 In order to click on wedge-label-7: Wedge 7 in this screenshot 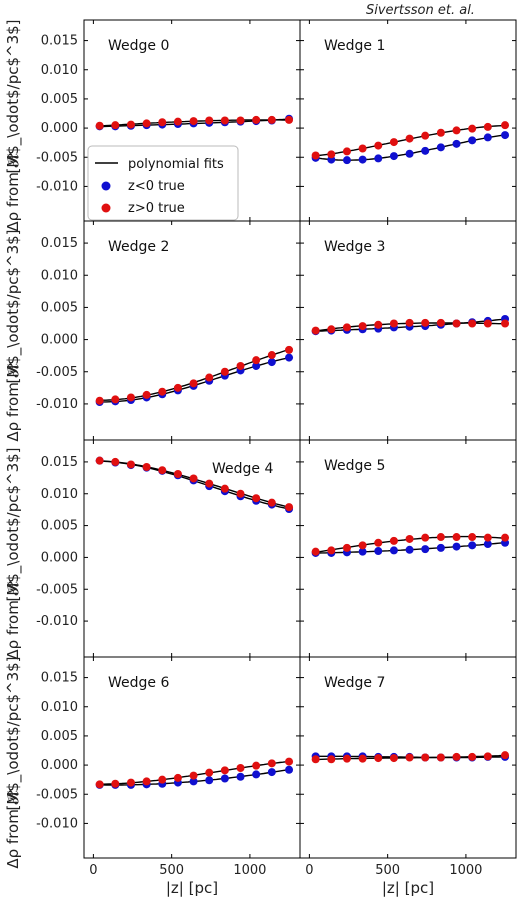, I will do `click(354, 683)`.